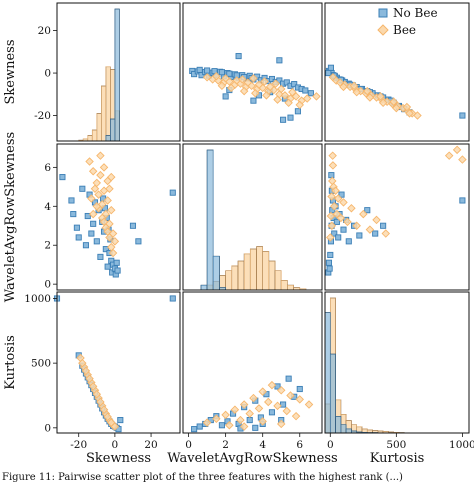 The image size is (474, 484). I want to click on ylabel-1: WaveletAvgRowSkewness, so click(10, 217).